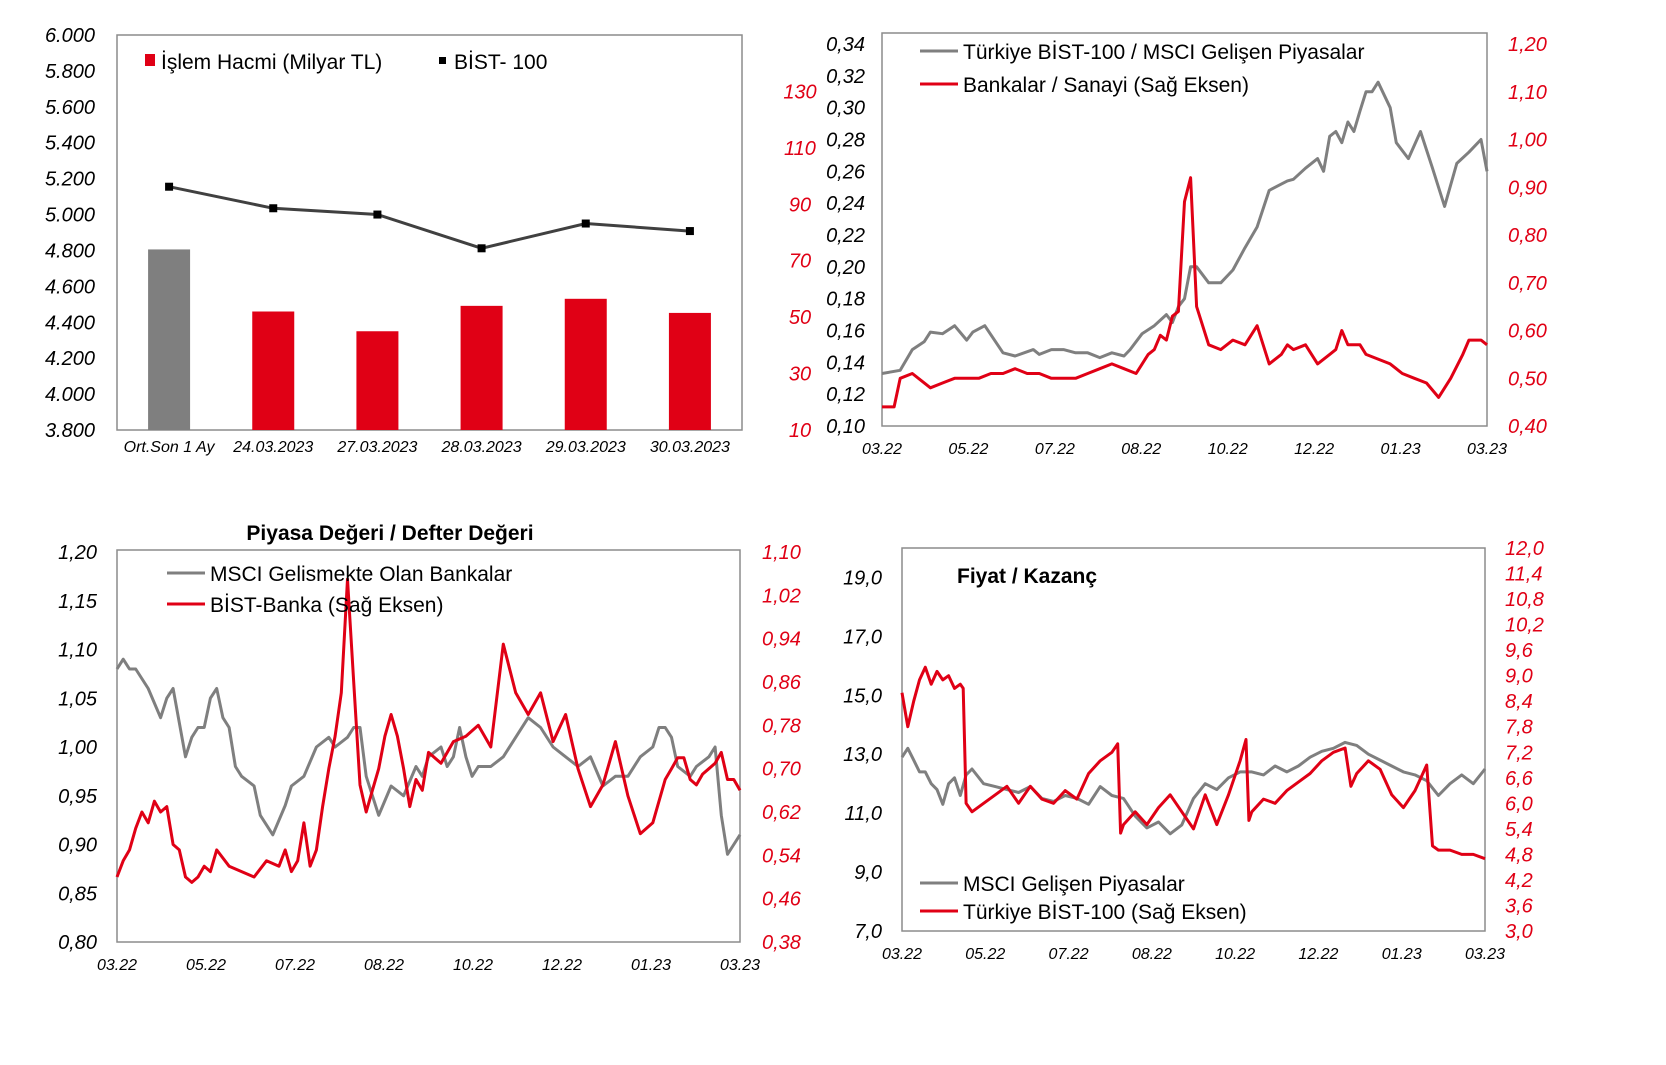  What do you see at coordinates (1074, 884) in the screenshot?
I see `legend-label-msci-em: MSCI Gelişen Piyasalar` at bounding box center [1074, 884].